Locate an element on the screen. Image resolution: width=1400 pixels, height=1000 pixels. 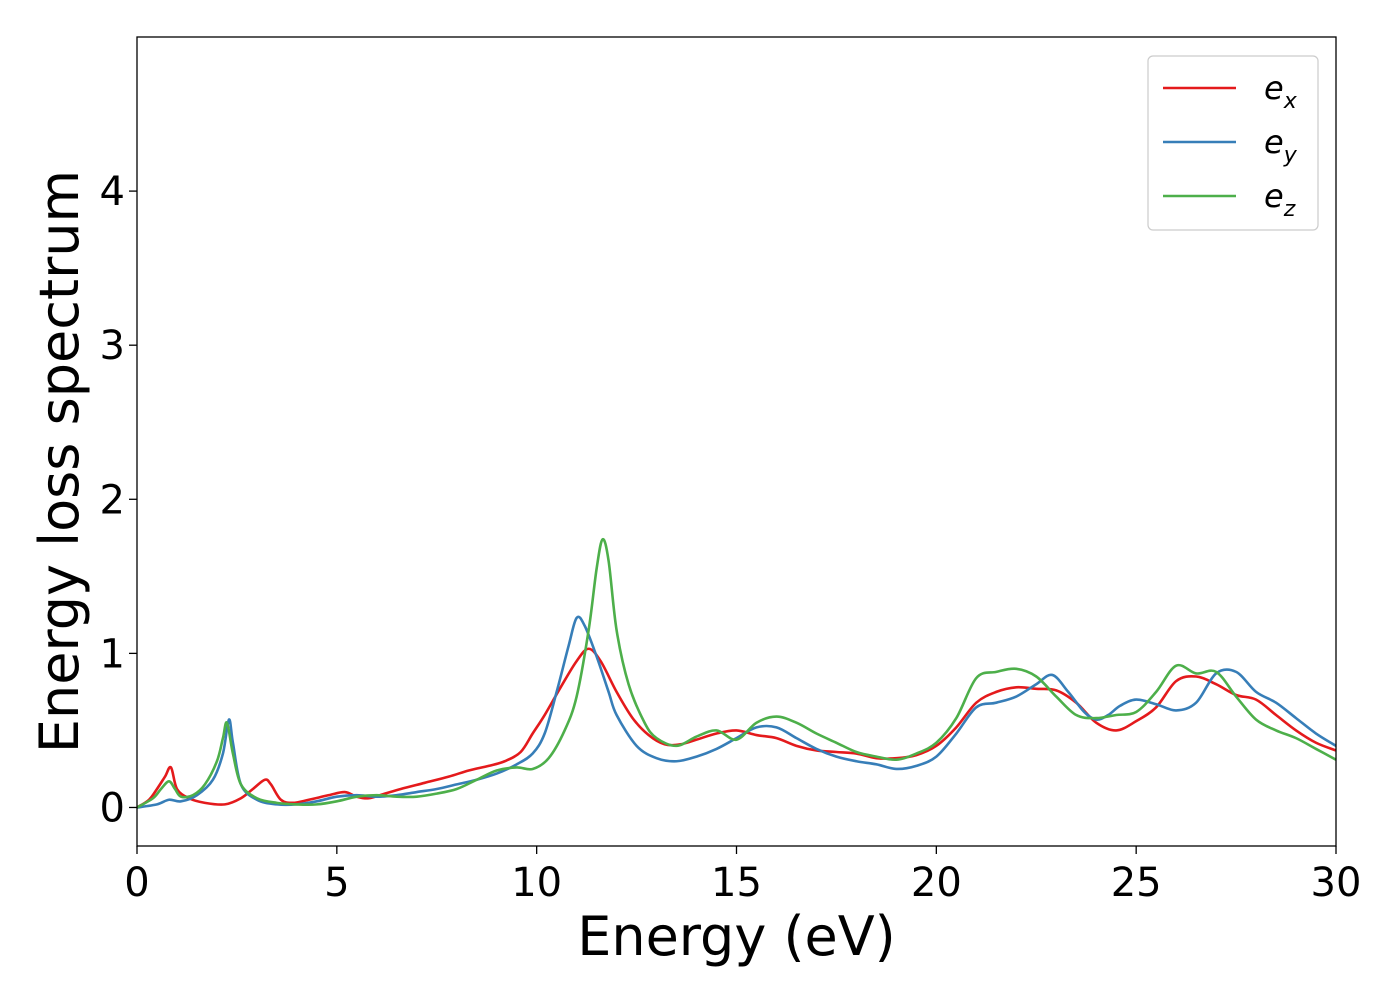
y-axis-label: Energy loss spectrum is located at coordinates (59, 461).